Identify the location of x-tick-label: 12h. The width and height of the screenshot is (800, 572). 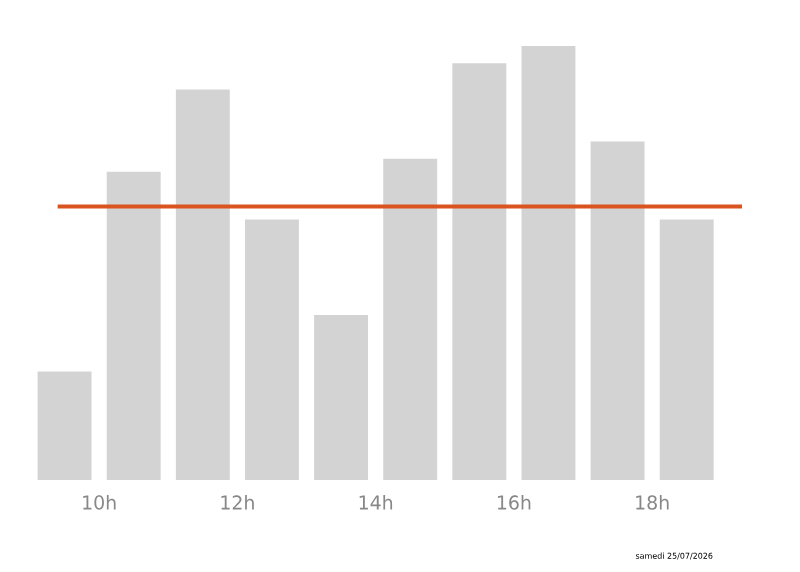
(237, 502).